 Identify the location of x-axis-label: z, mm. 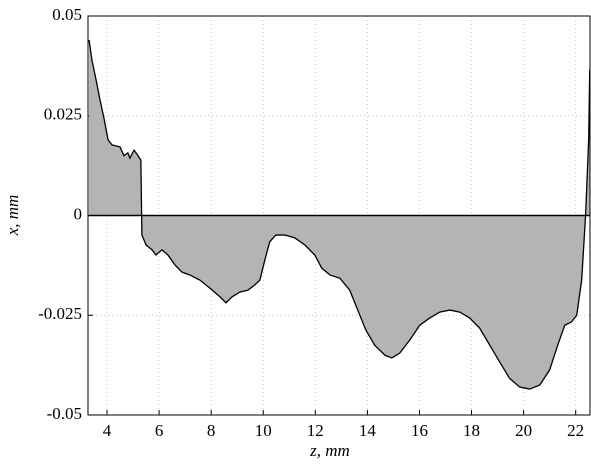
(329, 450).